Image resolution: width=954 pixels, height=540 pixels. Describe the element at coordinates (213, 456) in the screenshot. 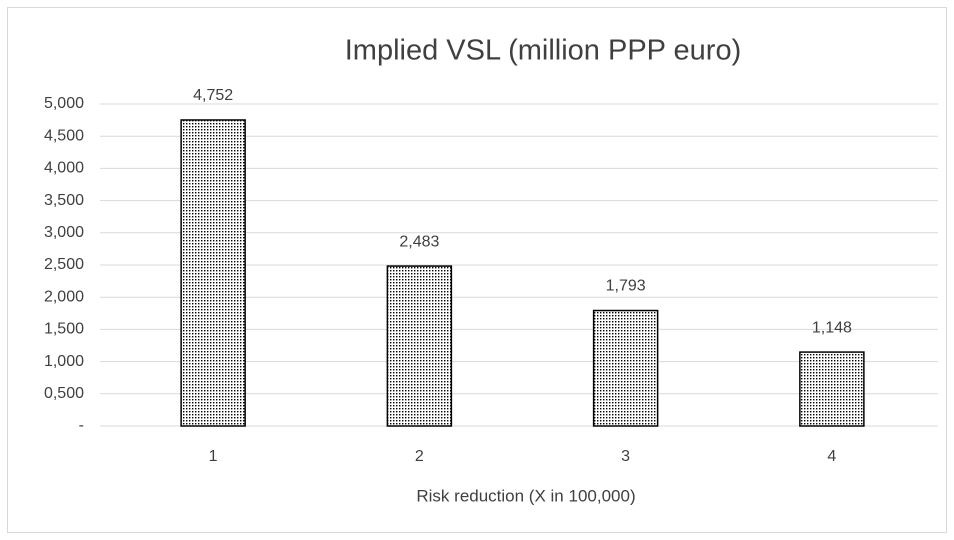

I see `x-tick-label: 1` at that location.